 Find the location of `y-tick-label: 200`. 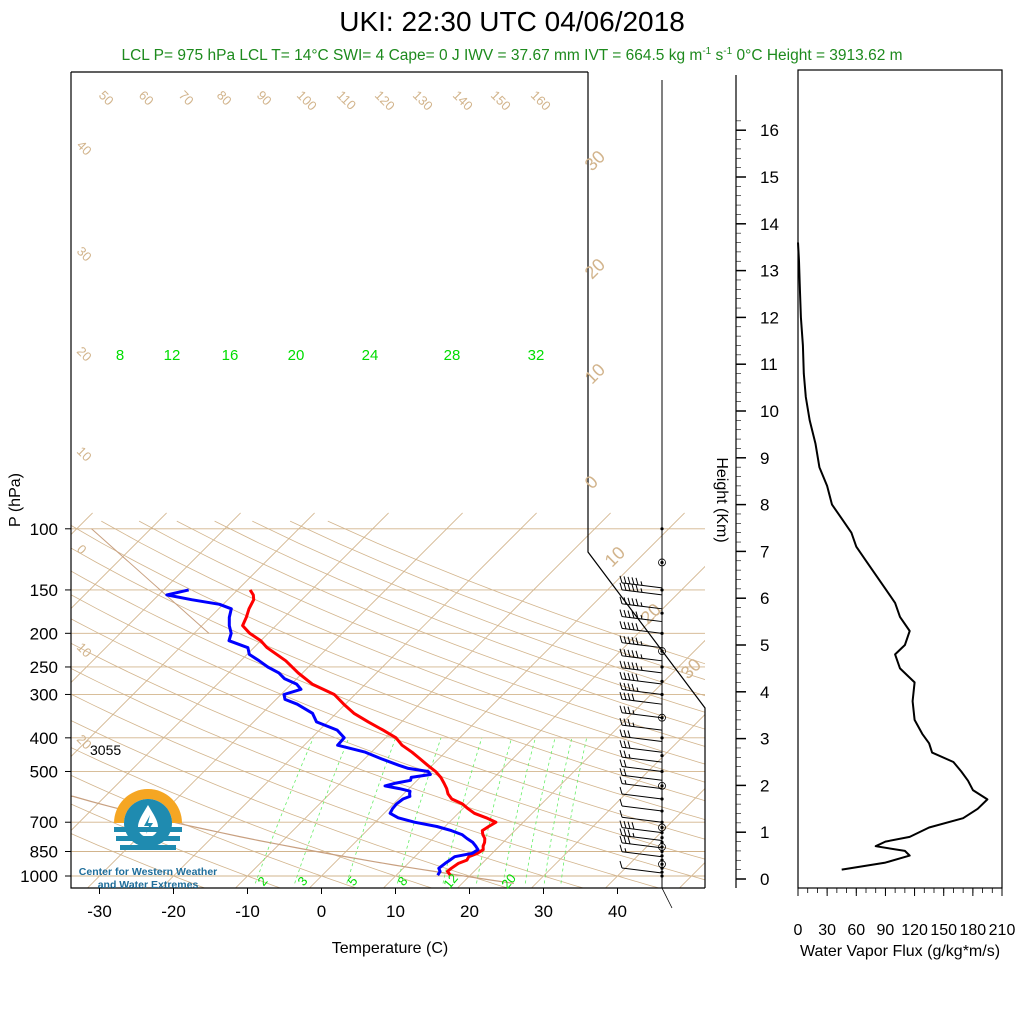

y-tick-label: 200 is located at coordinates (44, 633).